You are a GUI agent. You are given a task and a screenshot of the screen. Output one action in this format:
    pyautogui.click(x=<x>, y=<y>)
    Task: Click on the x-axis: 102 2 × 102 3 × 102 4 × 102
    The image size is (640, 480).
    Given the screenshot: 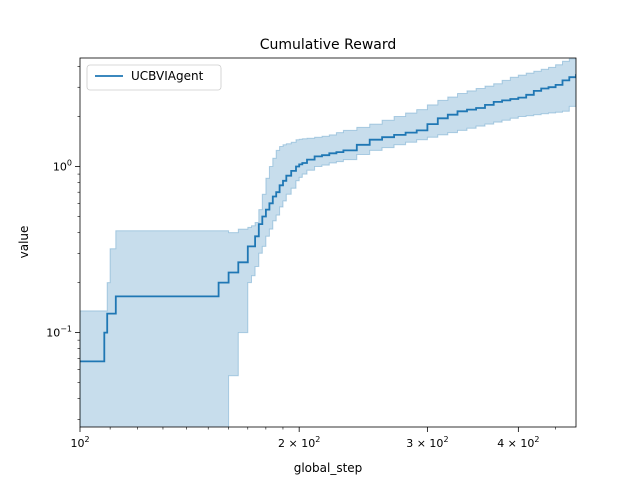 What is the action you would take?
    pyautogui.click(x=313, y=438)
    